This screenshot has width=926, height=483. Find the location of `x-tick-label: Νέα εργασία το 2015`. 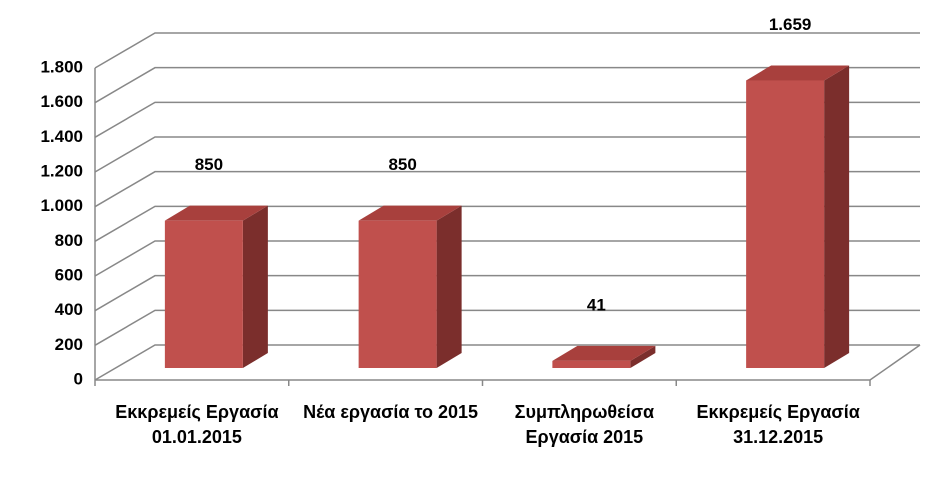

x-tick-label: Νέα εργασία το 2015 is located at coordinates (391, 412).